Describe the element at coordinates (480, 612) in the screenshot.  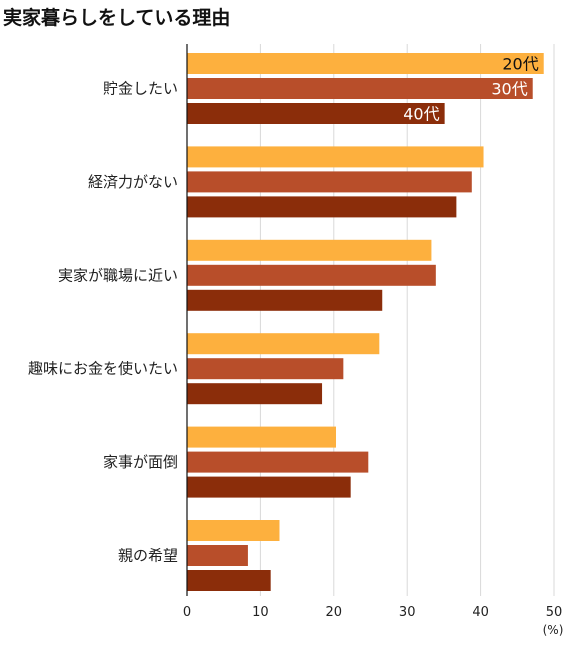
I see `x-tick-label: 40` at that location.